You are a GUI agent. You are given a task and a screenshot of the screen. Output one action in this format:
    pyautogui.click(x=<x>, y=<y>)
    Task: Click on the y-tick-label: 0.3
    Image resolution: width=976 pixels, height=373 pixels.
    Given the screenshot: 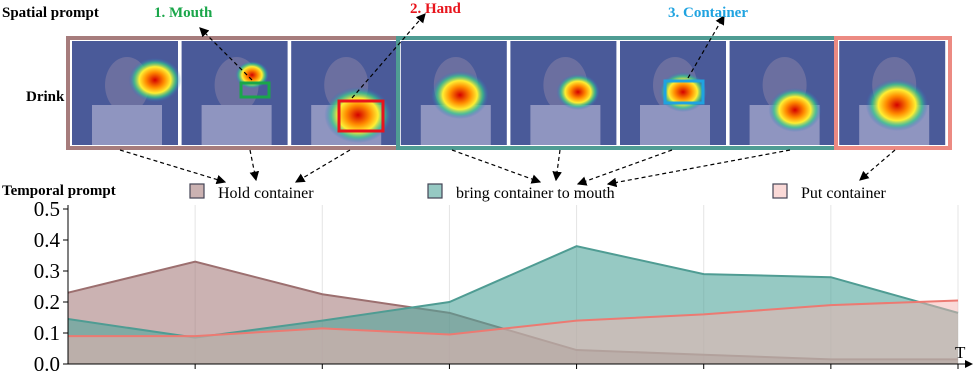 What is the action you would take?
    pyautogui.click(x=47, y=271)
    